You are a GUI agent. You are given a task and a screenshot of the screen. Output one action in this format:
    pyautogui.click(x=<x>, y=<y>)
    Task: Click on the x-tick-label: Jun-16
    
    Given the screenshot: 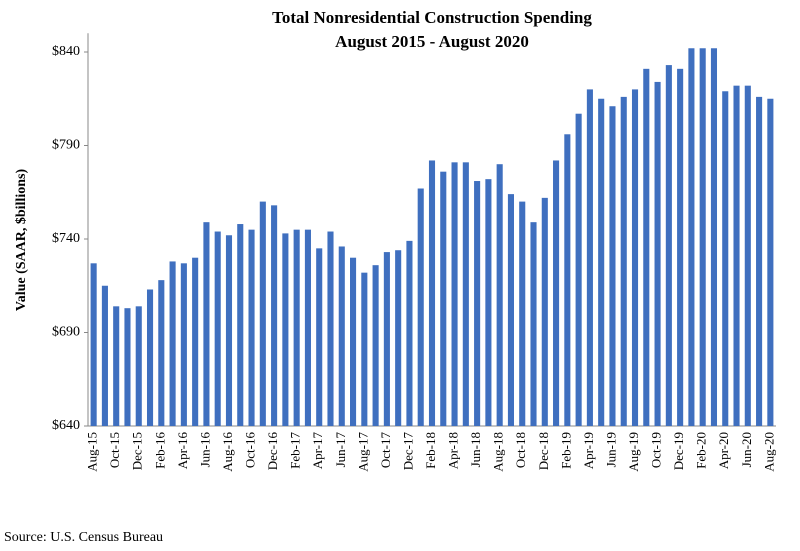 What is the action you would take?
    pyautogui.click(x=204, y=450)
    